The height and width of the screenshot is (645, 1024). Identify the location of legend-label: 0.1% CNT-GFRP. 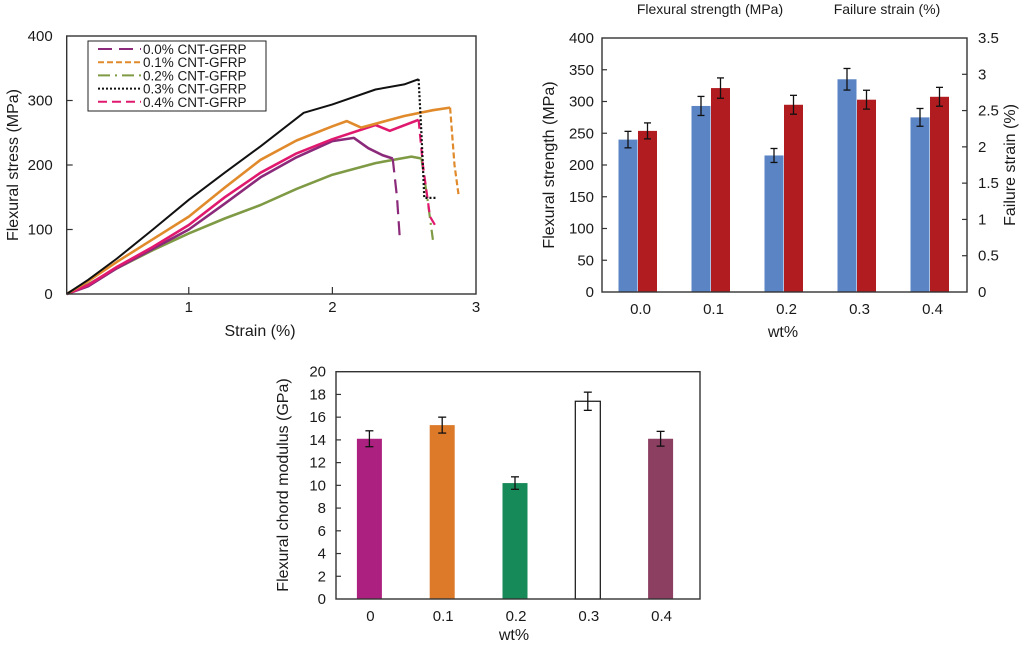
(195, 62).